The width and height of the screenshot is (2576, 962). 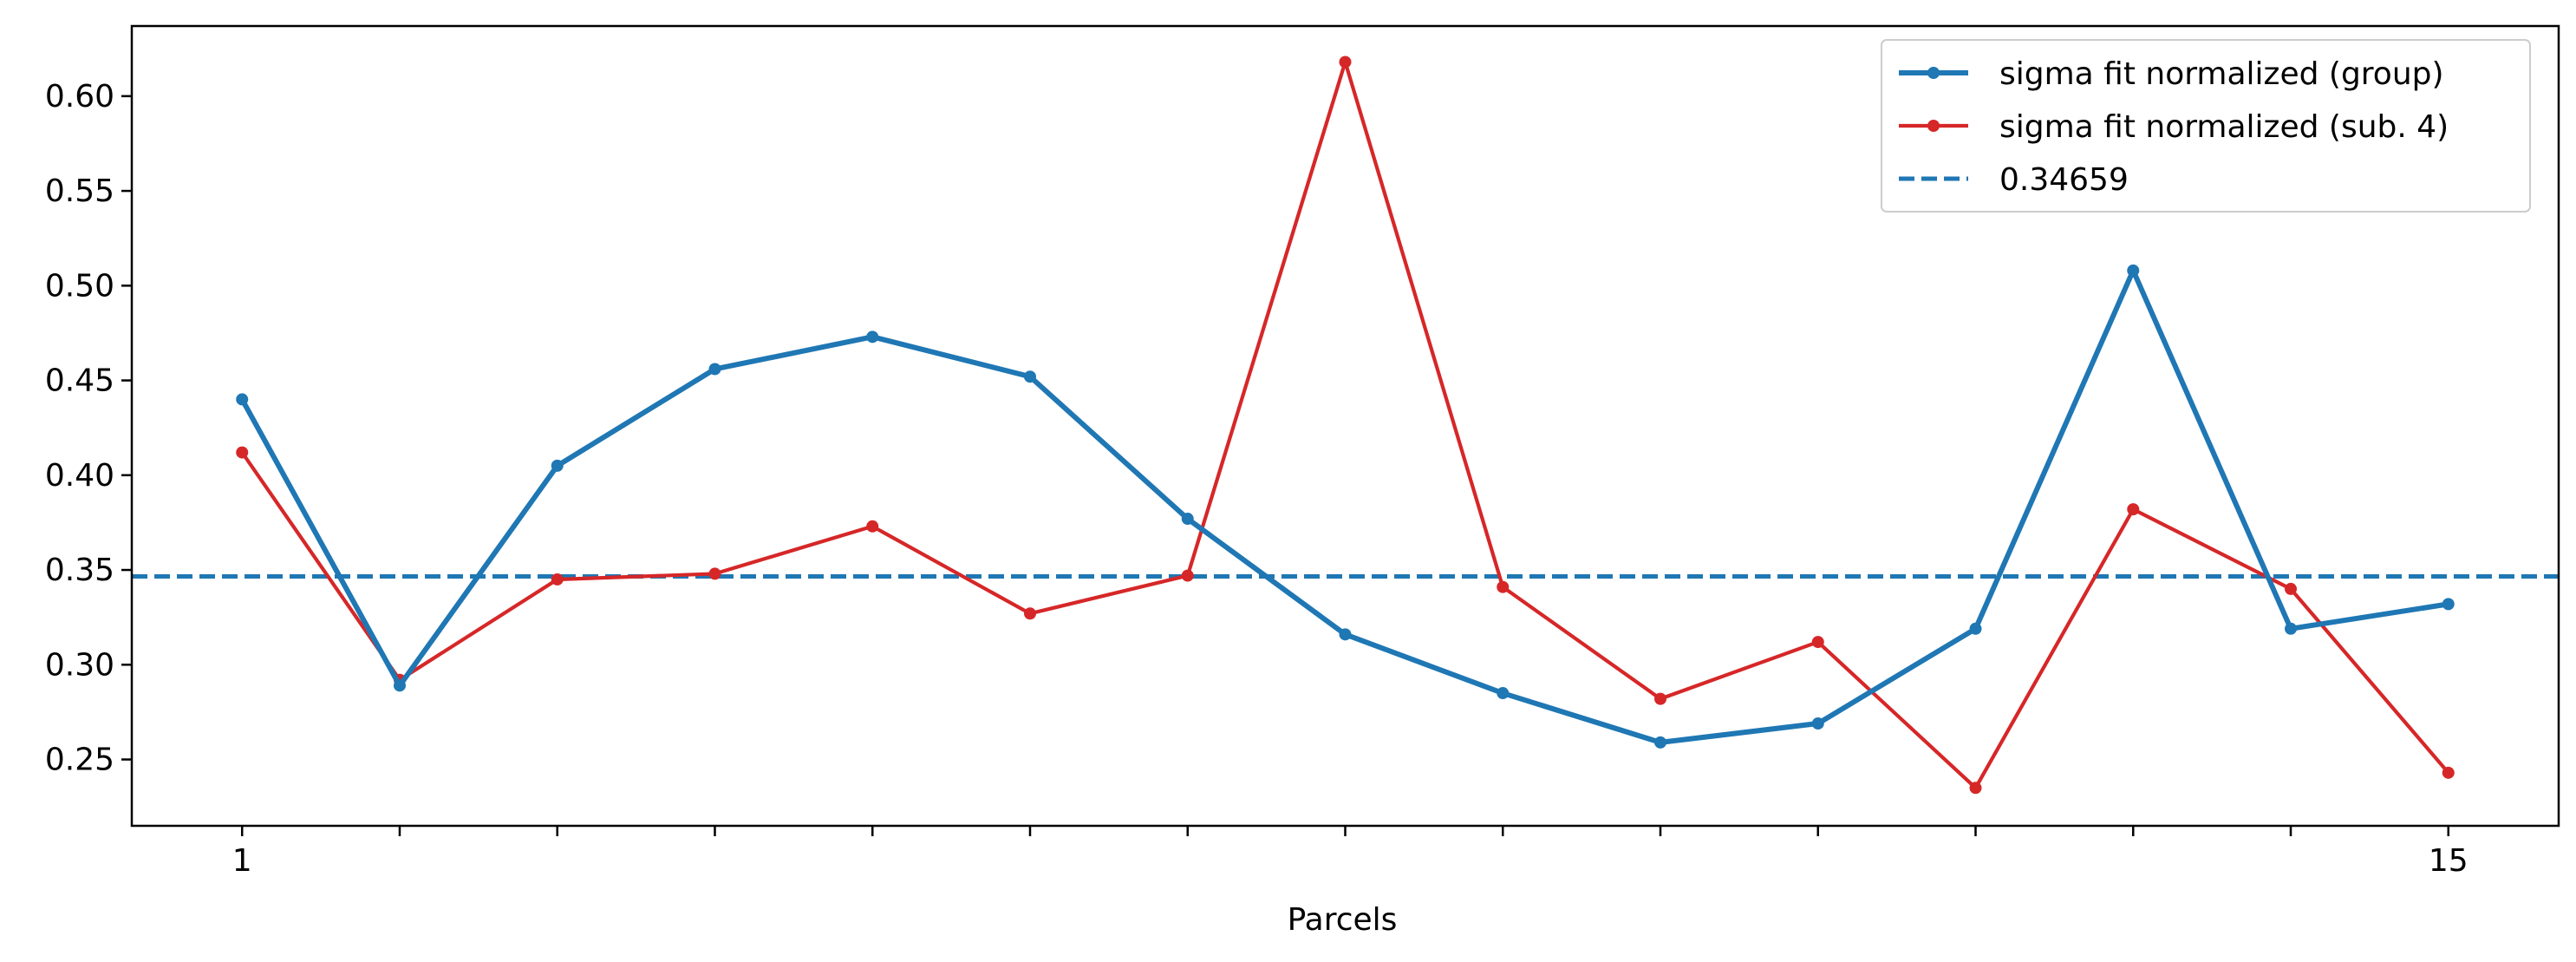 I want to click on y-tick-label: 0.25, so click(x=79, y=760).